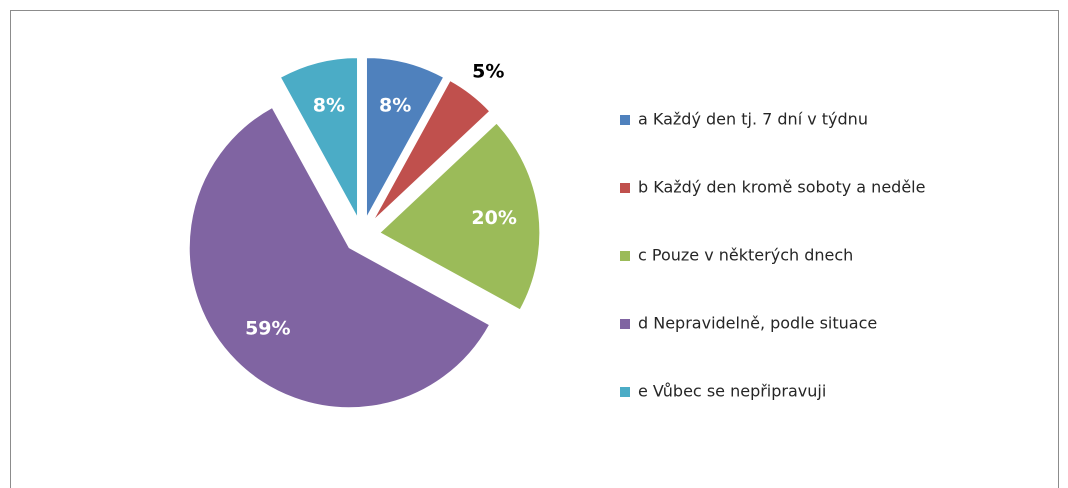 The image size is (1068, 488). What do you see at coordinates (732, 391) in the screenshot?
I see `legend-label: e Vůbec se nepřipravuji` at bounding box center [732, 391].